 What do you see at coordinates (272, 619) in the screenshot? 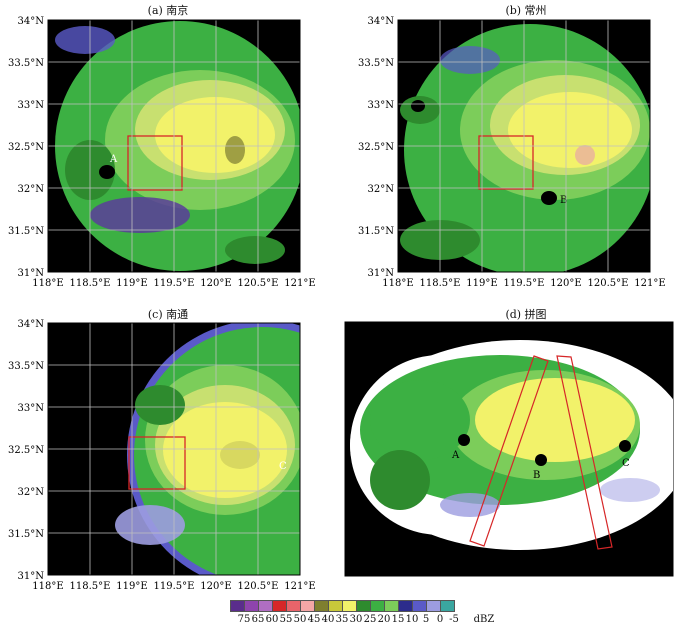
I see `legend-label: 60` at bounding box center [272, 619].